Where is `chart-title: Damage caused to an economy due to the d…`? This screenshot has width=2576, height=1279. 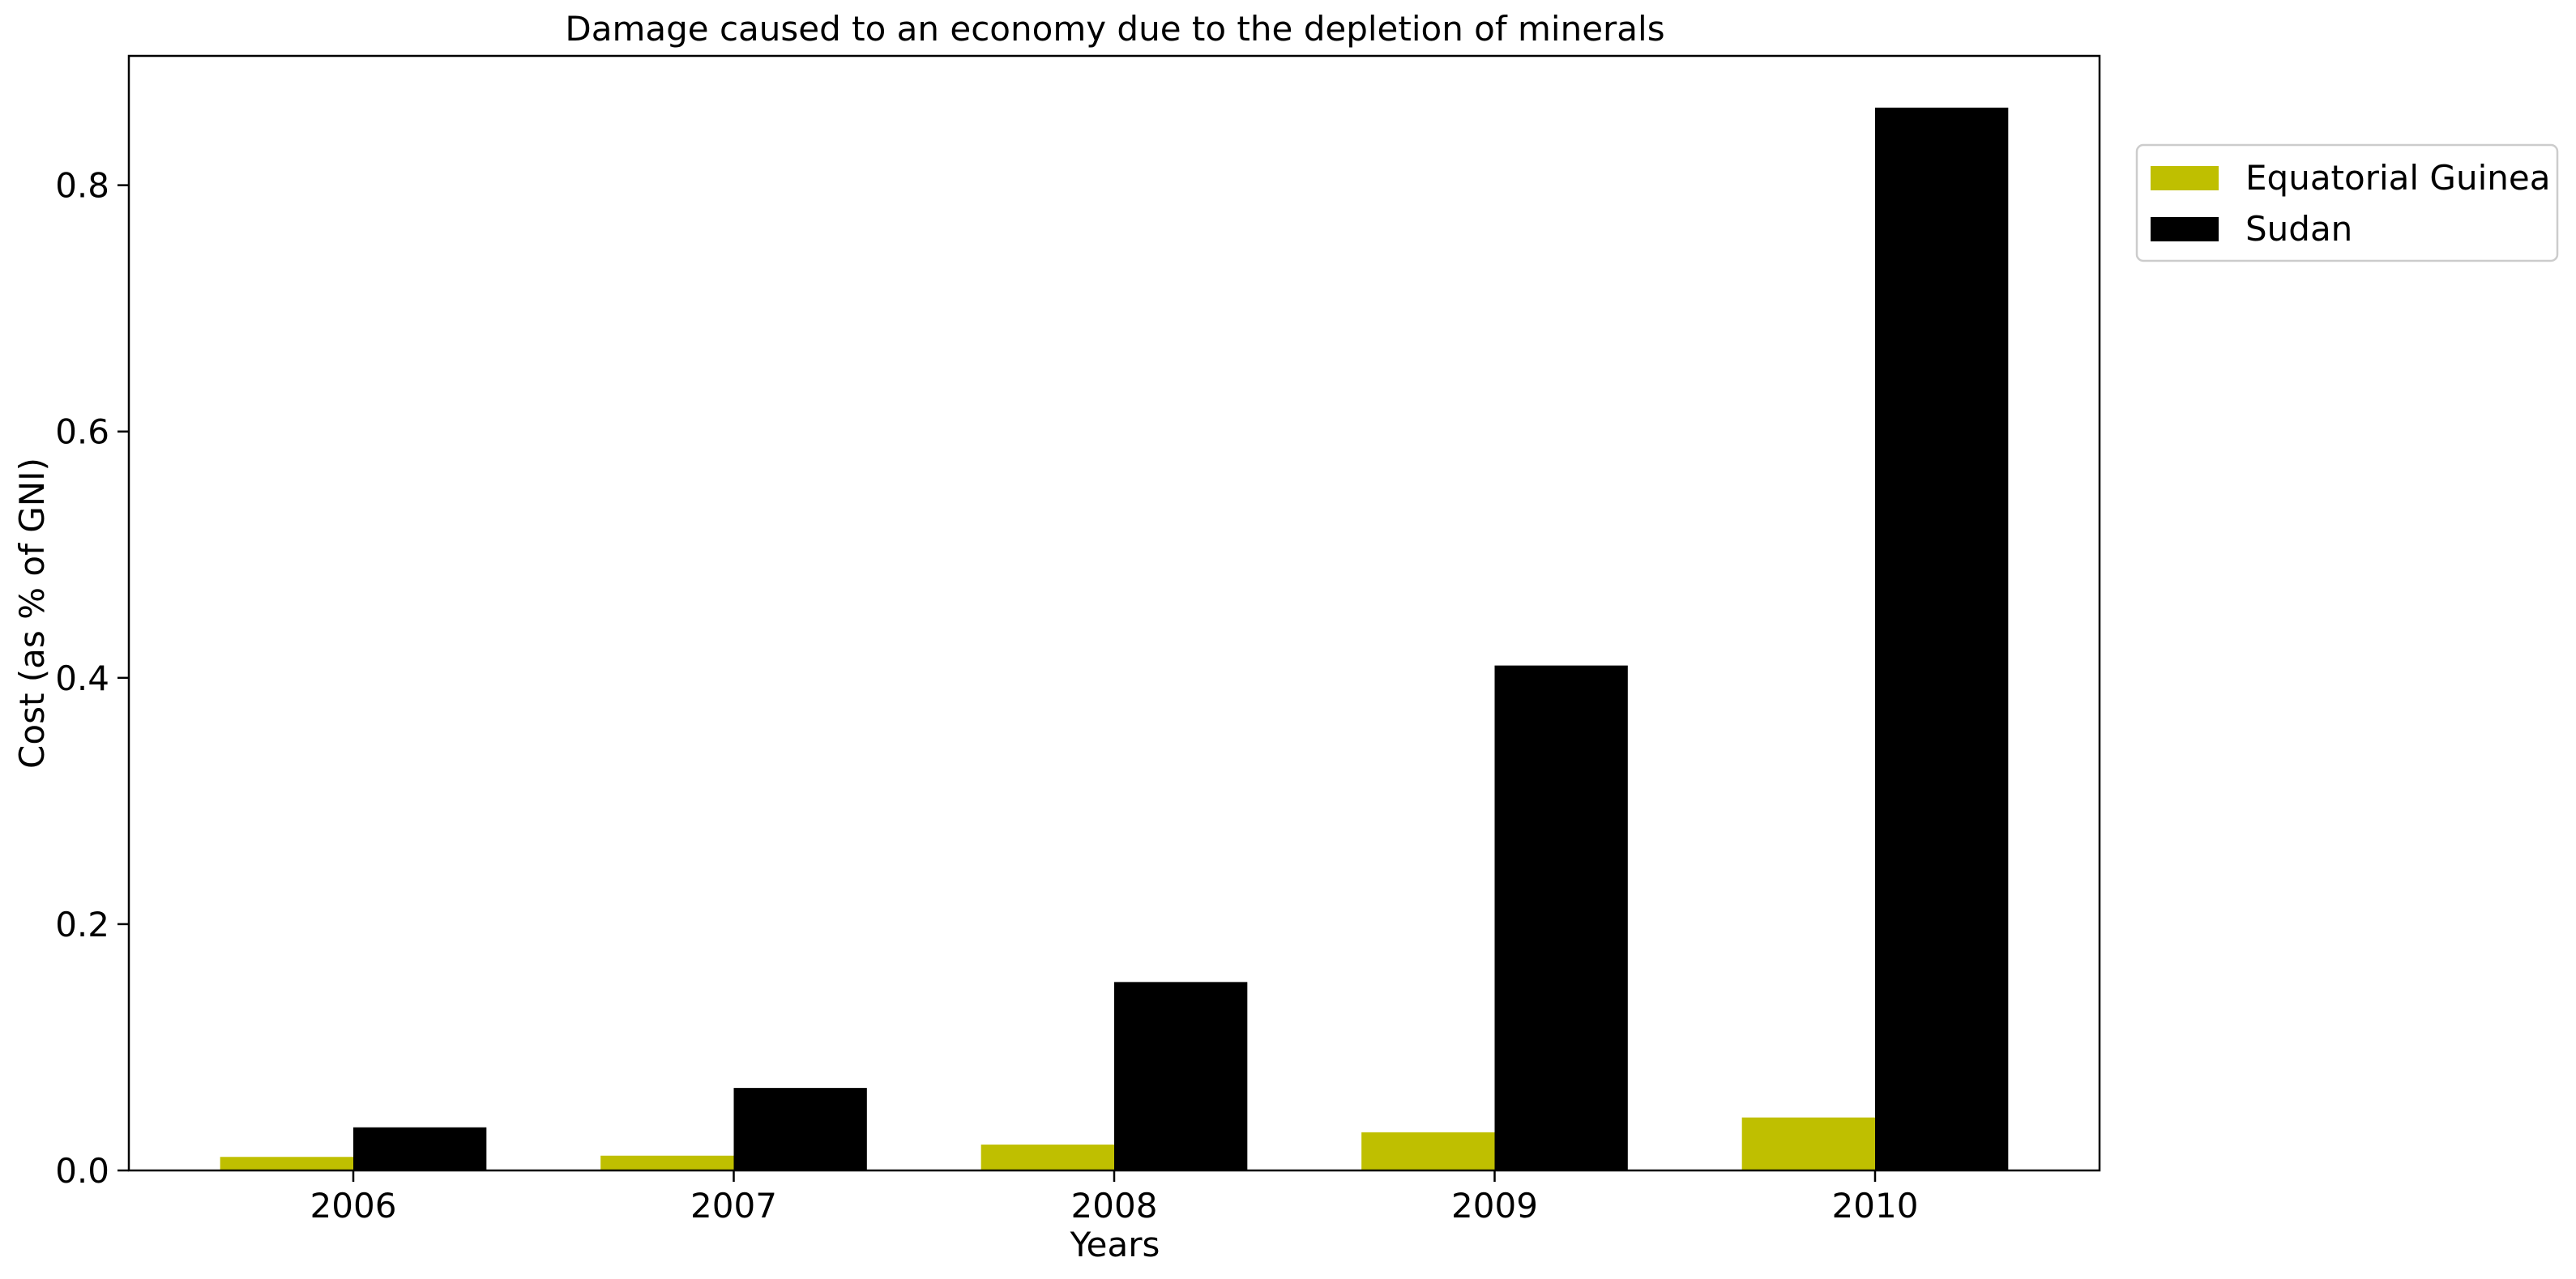
chart-title: Damage caused to an economy due to the d… is located at coordinates (1114, 29).